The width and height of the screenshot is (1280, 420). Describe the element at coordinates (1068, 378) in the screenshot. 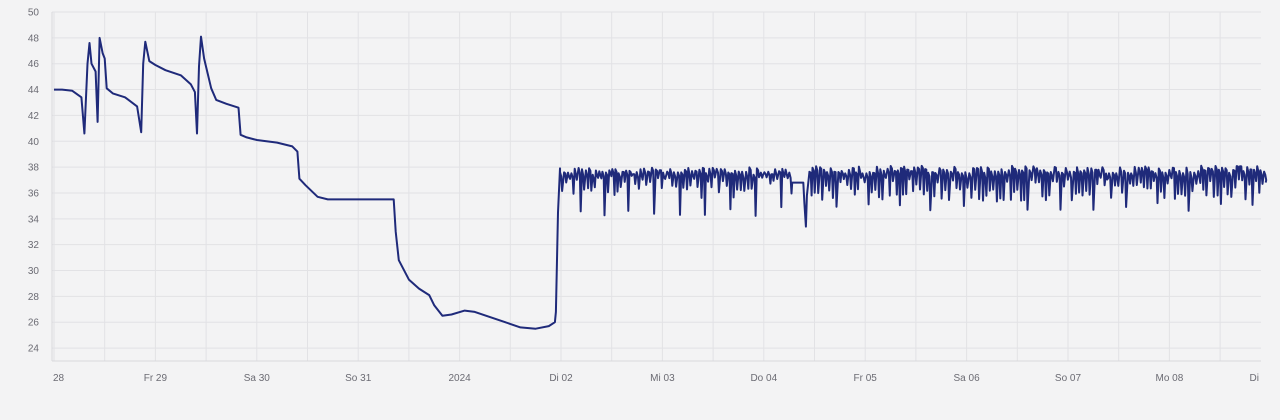

I see `x-tick-label: So 07` at that location.